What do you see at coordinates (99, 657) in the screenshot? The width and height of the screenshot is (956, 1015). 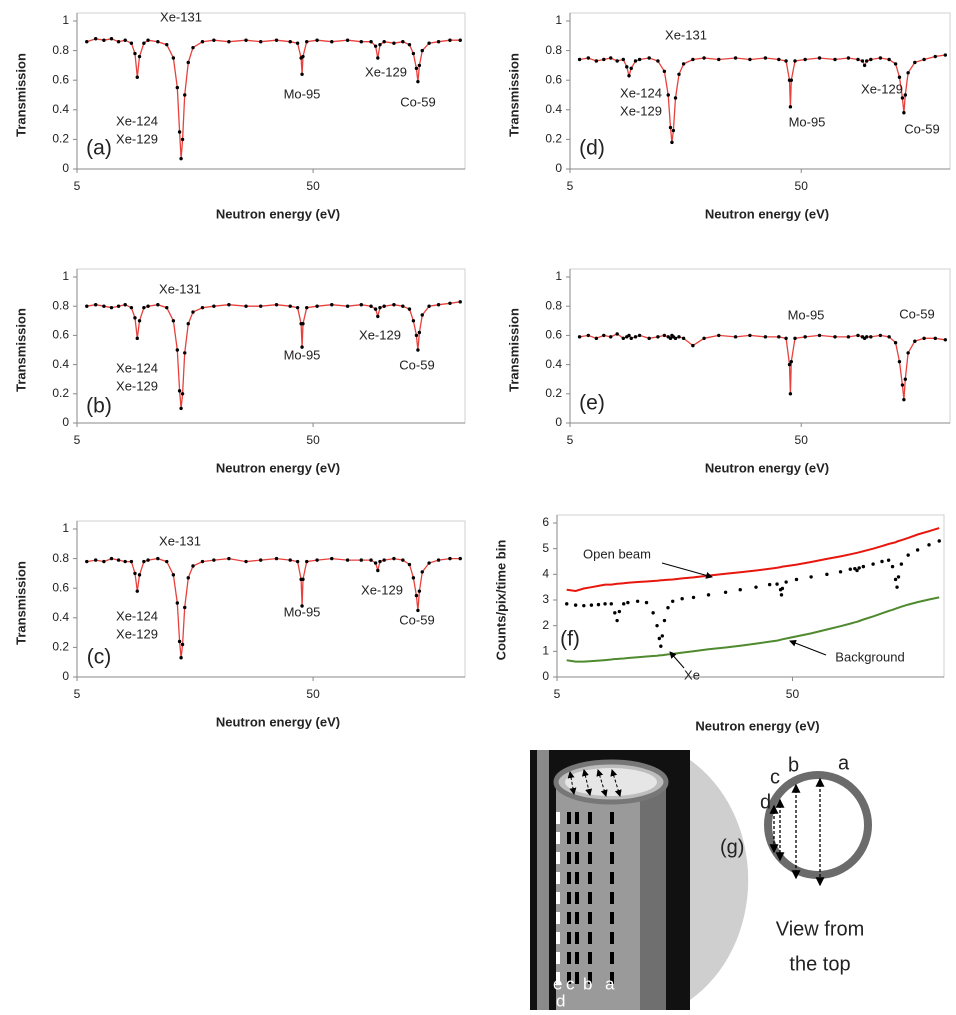 I see `panel-label: (c)` at bounding box center [99, 657].